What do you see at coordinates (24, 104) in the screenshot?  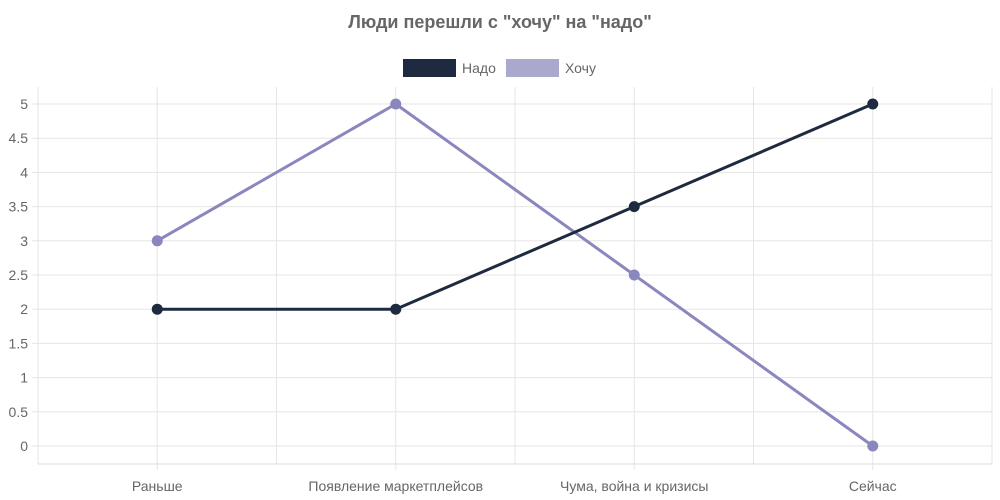 I see `y-tick-label: 5` at bounding box center [24, 104].